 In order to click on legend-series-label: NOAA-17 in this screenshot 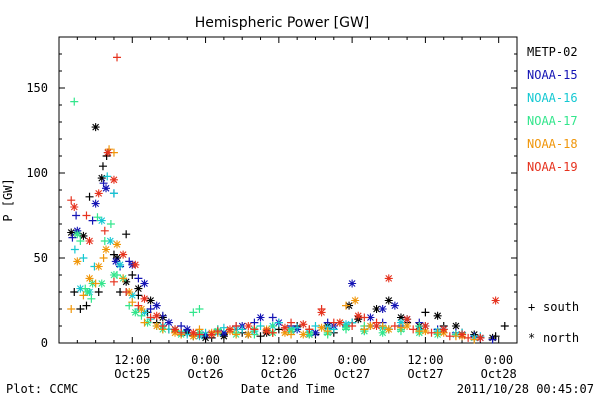, I will do `click(552, 121)`.